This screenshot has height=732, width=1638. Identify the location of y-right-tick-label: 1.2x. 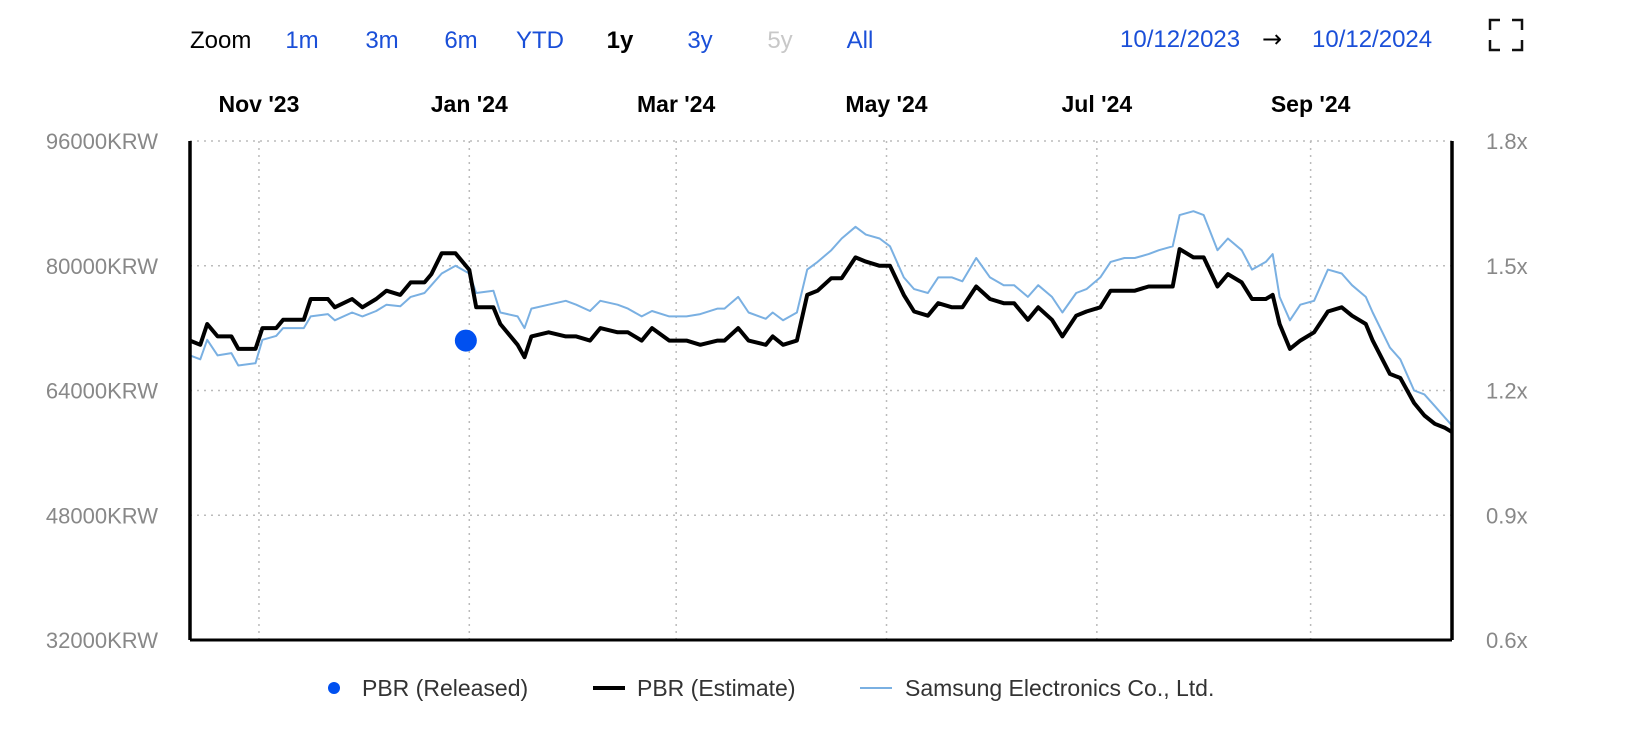
(1507, 391).